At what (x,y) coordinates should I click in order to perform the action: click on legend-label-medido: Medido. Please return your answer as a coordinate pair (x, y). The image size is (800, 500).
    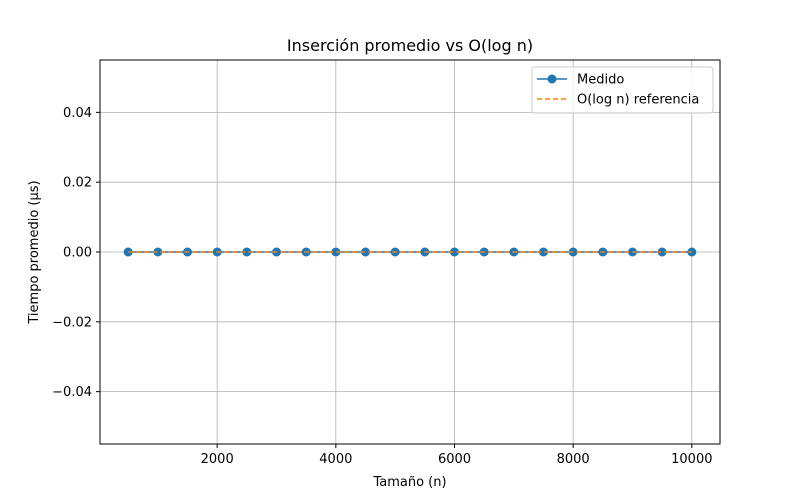
    Looking at the image, I should click on (600, 80).